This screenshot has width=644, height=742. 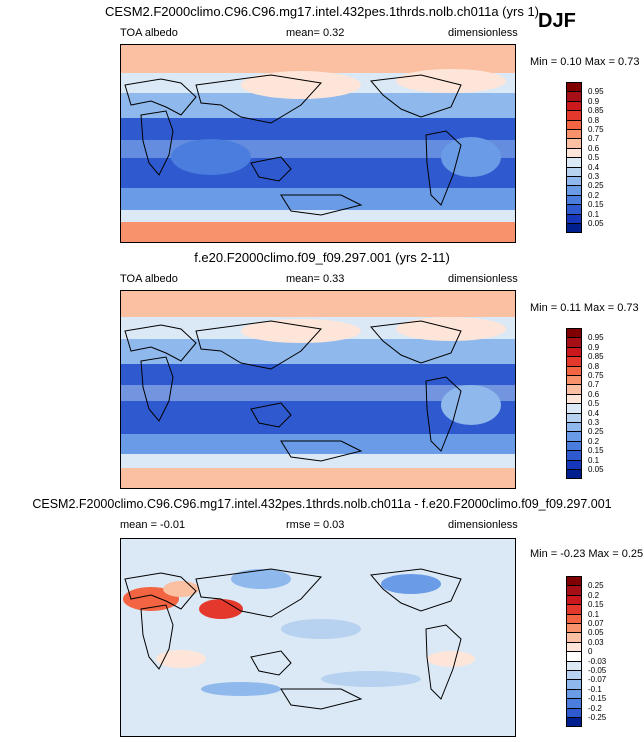 What do you see at coordinates (318, 232) in the screenshot?
I see `p1-antarctic-band` at bounding box center [318, 232].